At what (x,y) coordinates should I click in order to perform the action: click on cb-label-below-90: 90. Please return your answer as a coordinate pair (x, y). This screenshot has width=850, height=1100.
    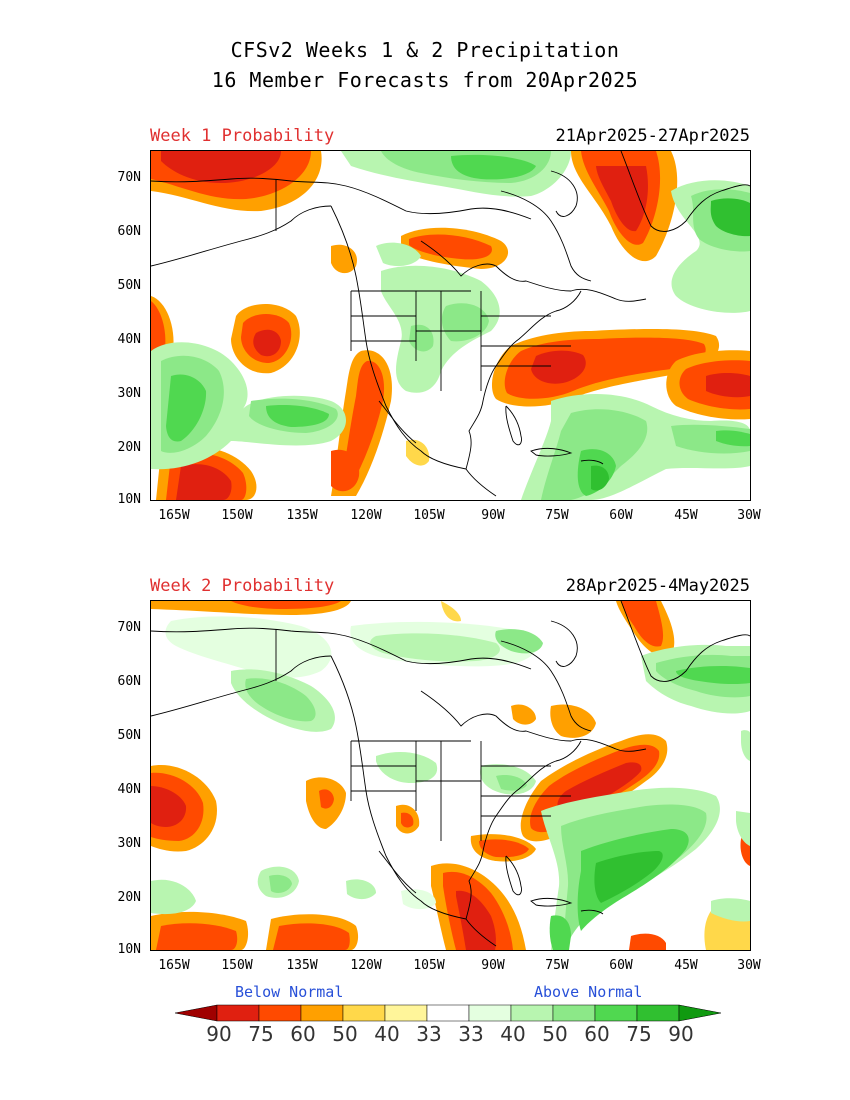
    Looking at the image, I should click on (219, 1034).